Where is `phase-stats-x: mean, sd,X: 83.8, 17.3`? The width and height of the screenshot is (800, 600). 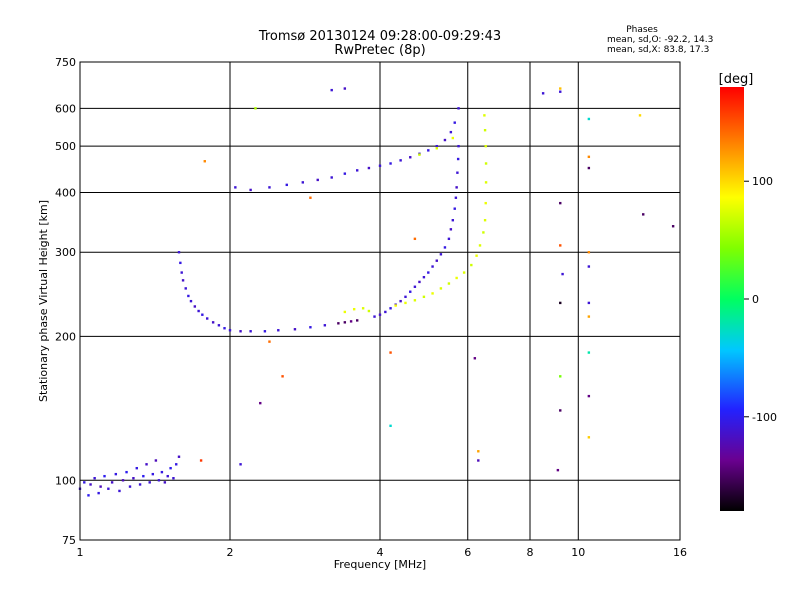
phase-stats-x: mean, sd,X: 83.8, 17.3 is located at coordinates (658, 50).